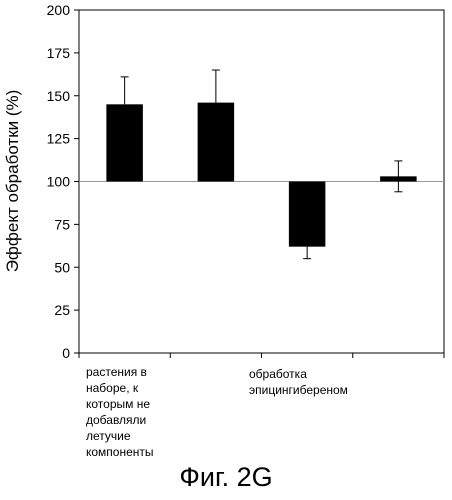  I want to click on y-axis-label: Эффект обработки (%), so click(12, 181).